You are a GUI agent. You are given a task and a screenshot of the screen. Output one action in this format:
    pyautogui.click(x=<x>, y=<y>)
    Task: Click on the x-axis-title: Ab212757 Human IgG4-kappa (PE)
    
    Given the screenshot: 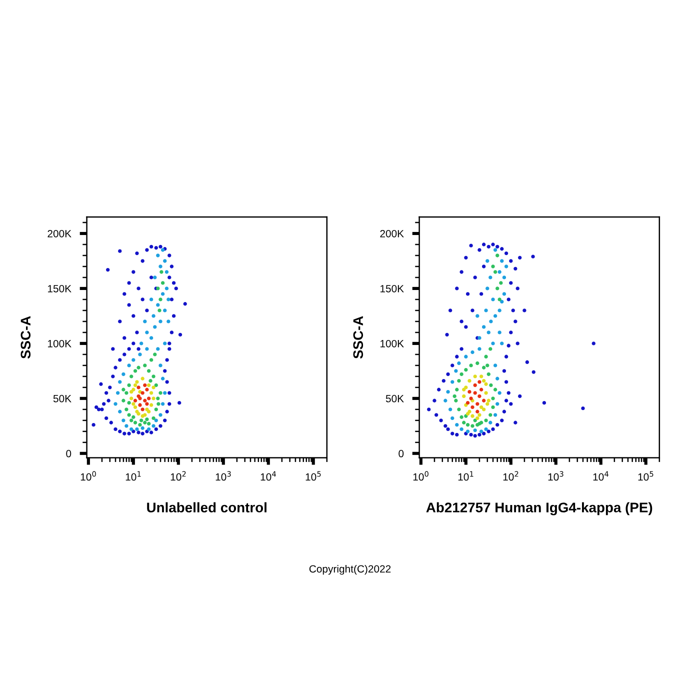 What is the action you would take?
    pyautogui.click(x=539, y=509)
    